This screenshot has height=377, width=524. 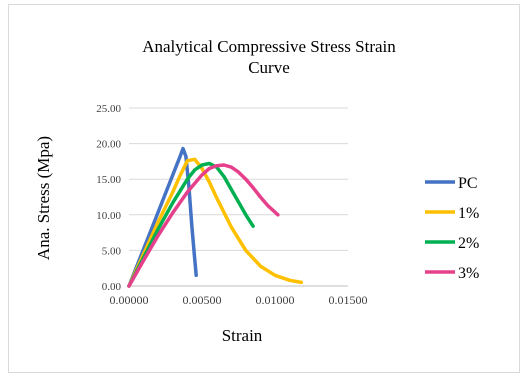 What do you see at coordinates (275, 300) in the screenshot?
I see `x-tick-label: 0.01000` at bounding box center [275, 300].